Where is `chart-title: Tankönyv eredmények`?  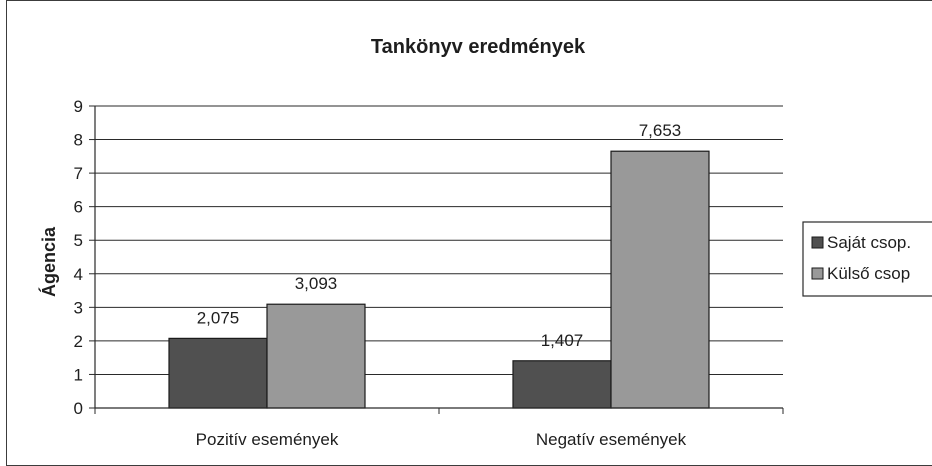
chart-title: Tankönyv eredmények is located at coordinates (478, 47).